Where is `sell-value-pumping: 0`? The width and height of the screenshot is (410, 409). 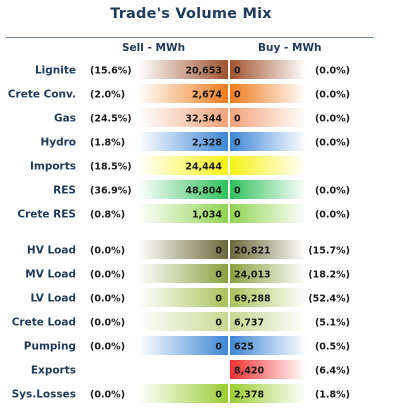 sell-value-pumping: 0 is located at coordinates (218, 347).